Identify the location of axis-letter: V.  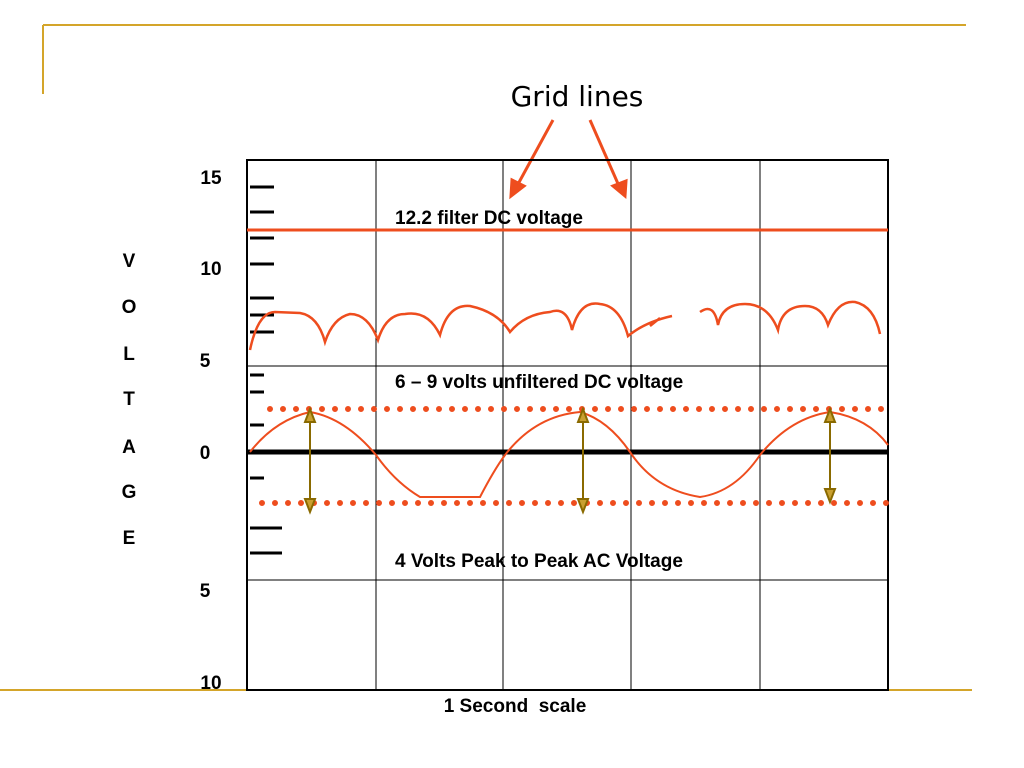
(129, 261).